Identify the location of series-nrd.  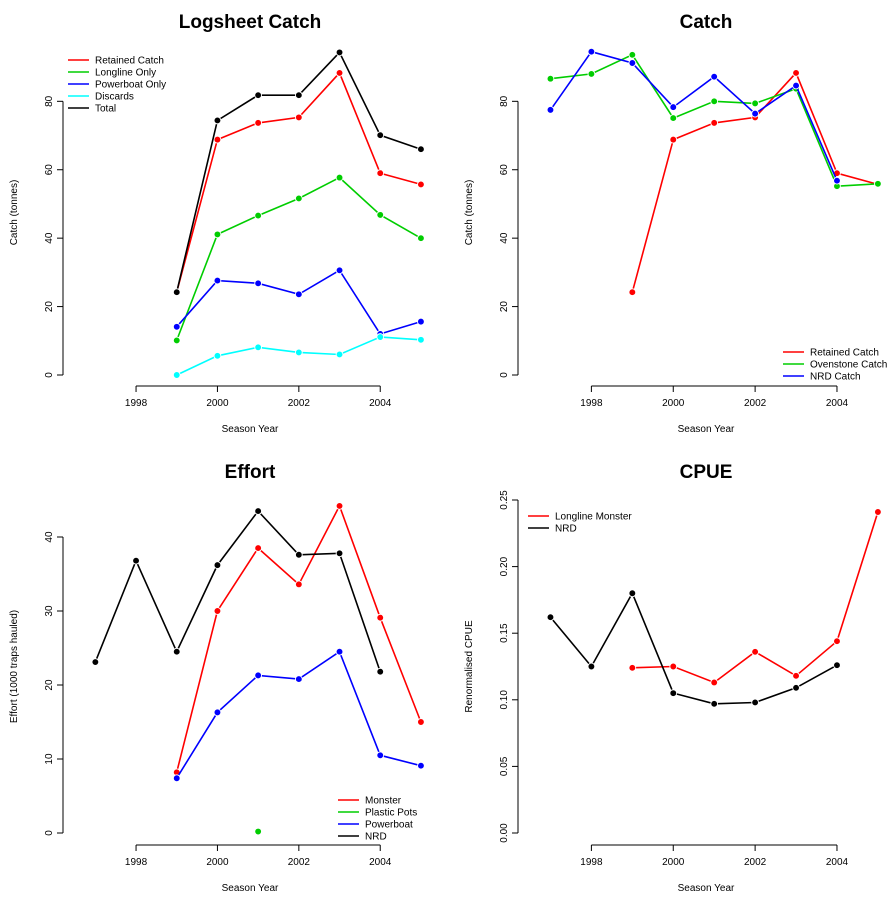
(238, 591).